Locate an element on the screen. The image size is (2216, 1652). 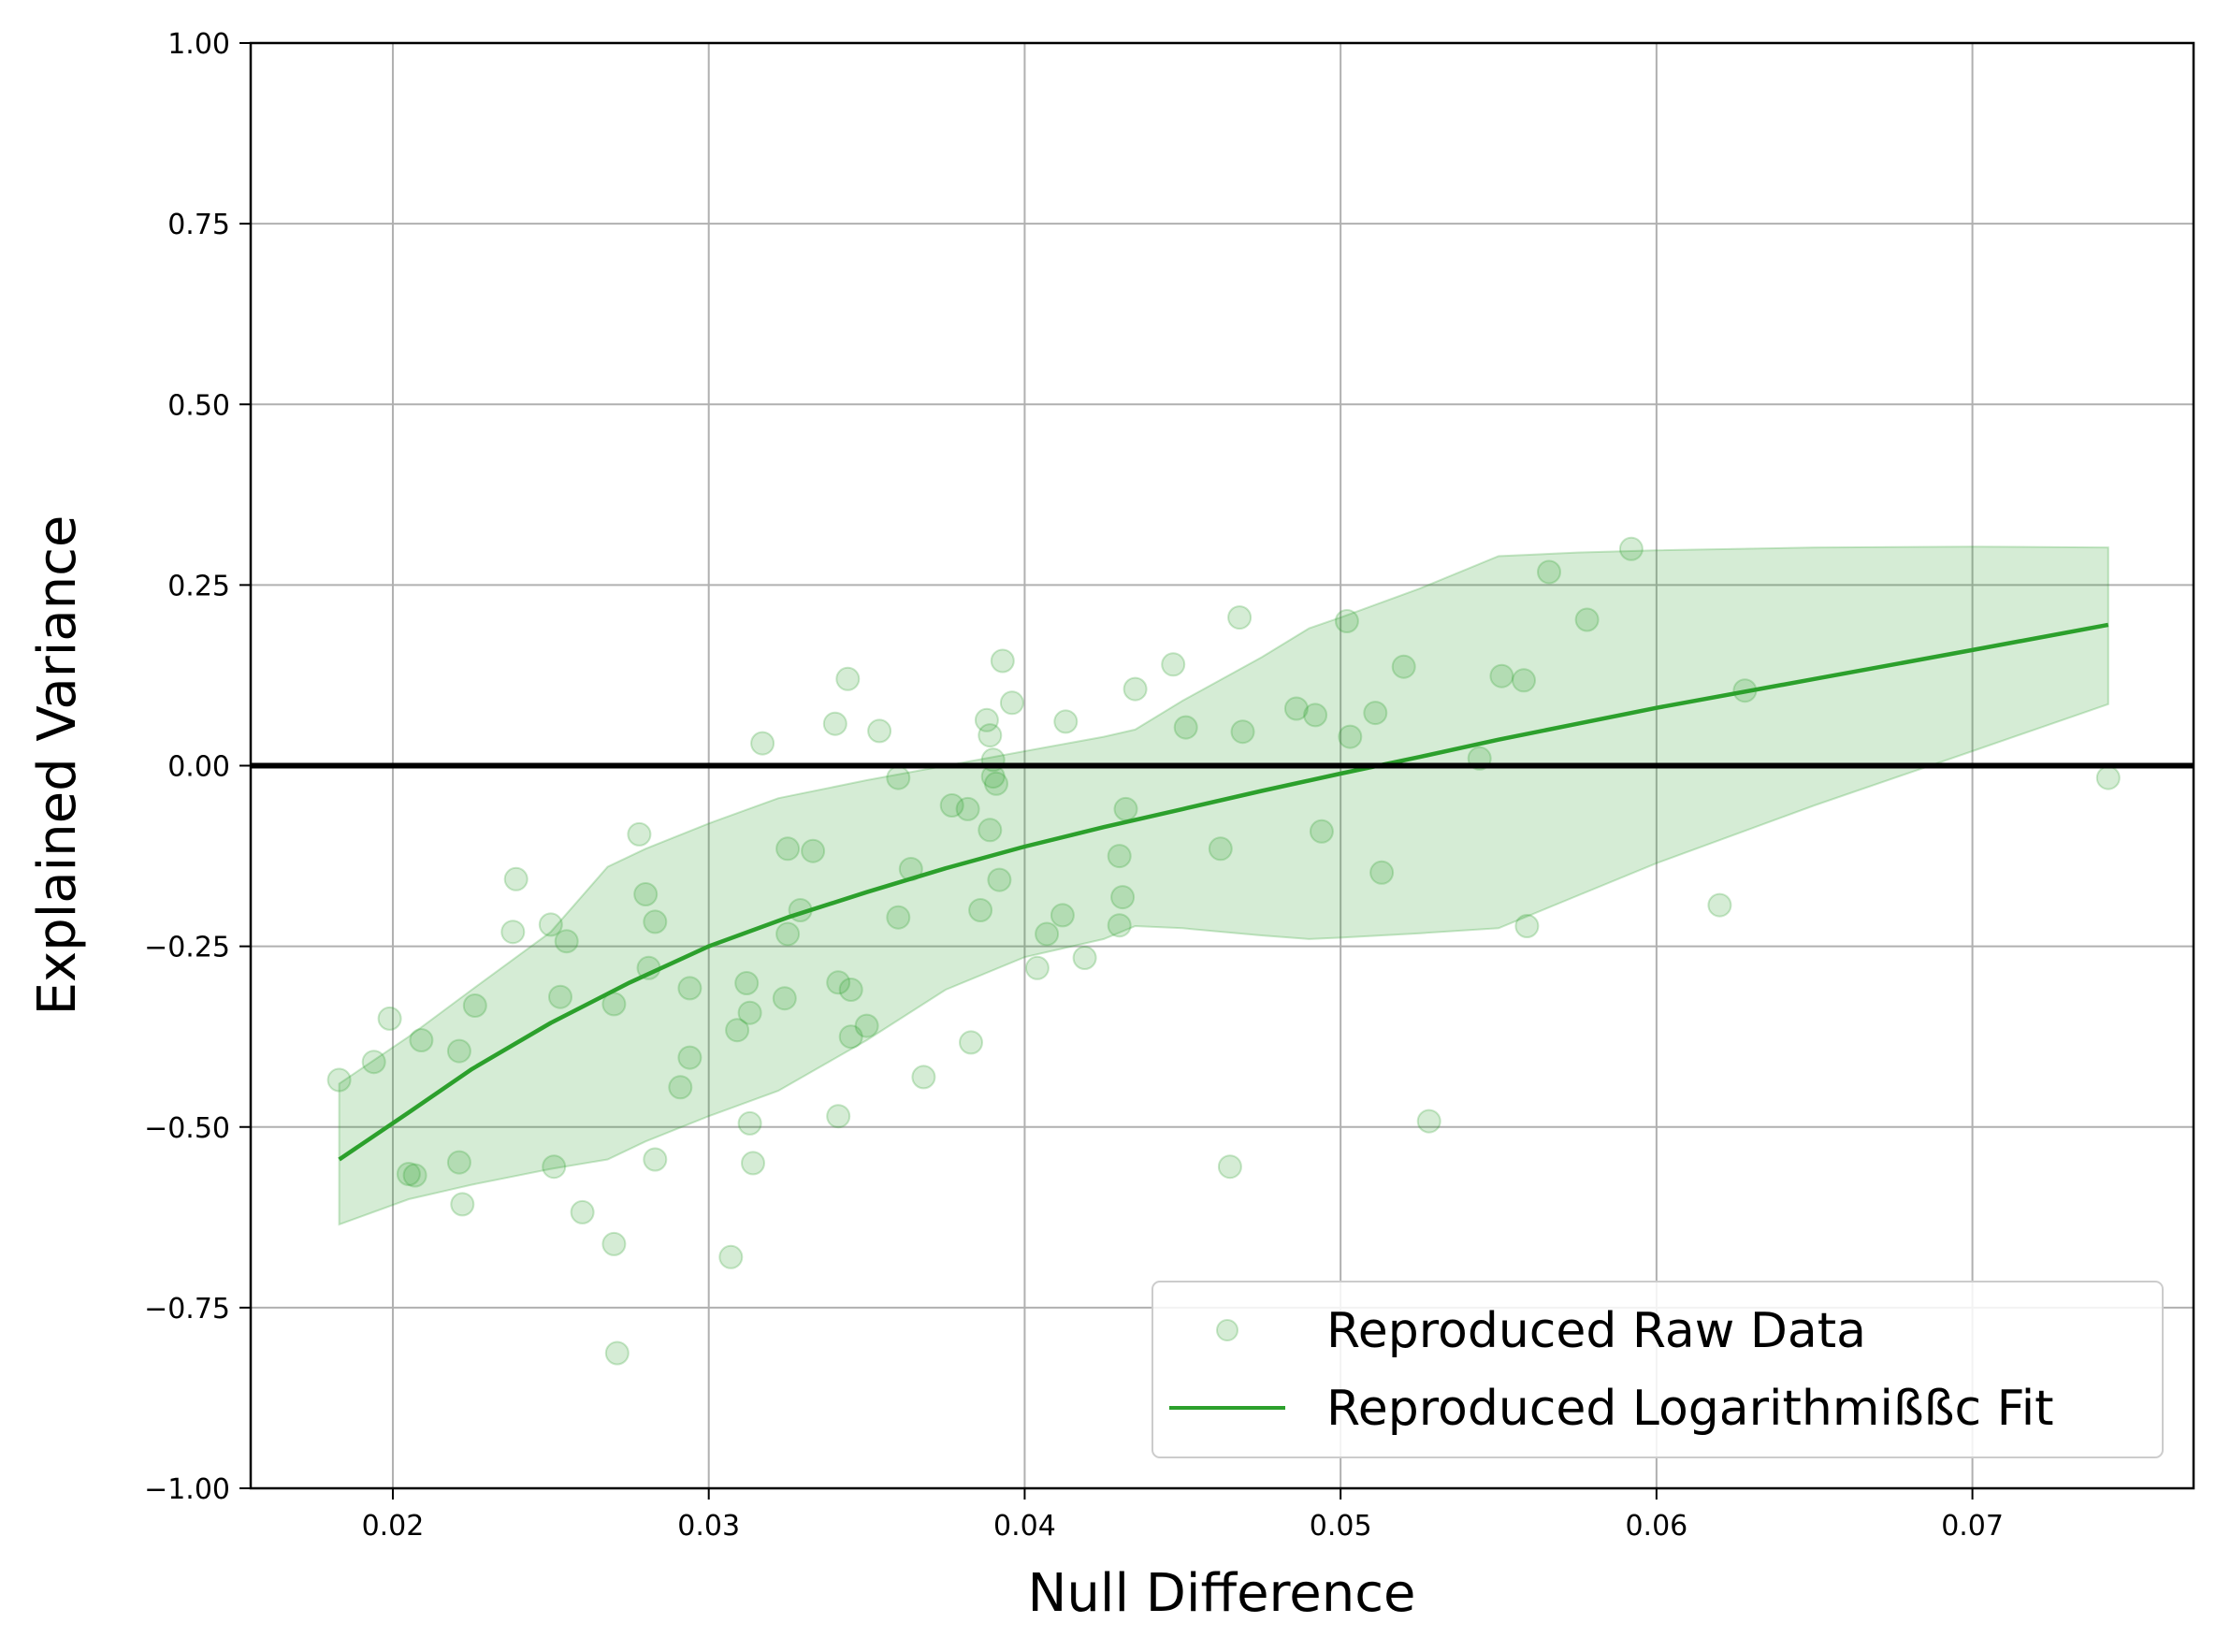
legend-scatter-marker is located at coordinates (1227, 1330).